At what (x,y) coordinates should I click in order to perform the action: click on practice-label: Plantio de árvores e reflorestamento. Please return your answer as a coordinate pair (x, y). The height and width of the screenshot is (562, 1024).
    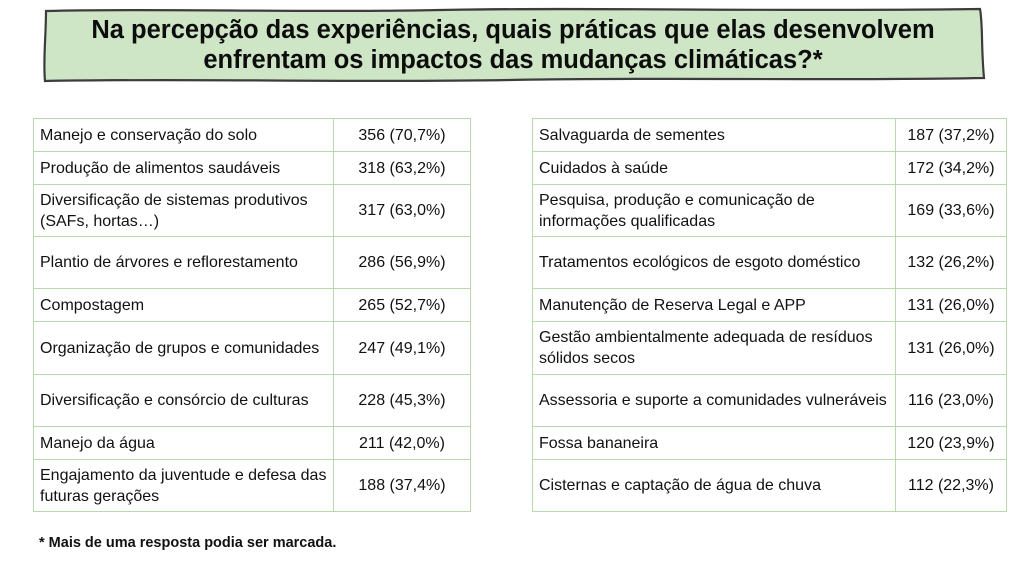
    Looking at the image, I should click on (183, 262).